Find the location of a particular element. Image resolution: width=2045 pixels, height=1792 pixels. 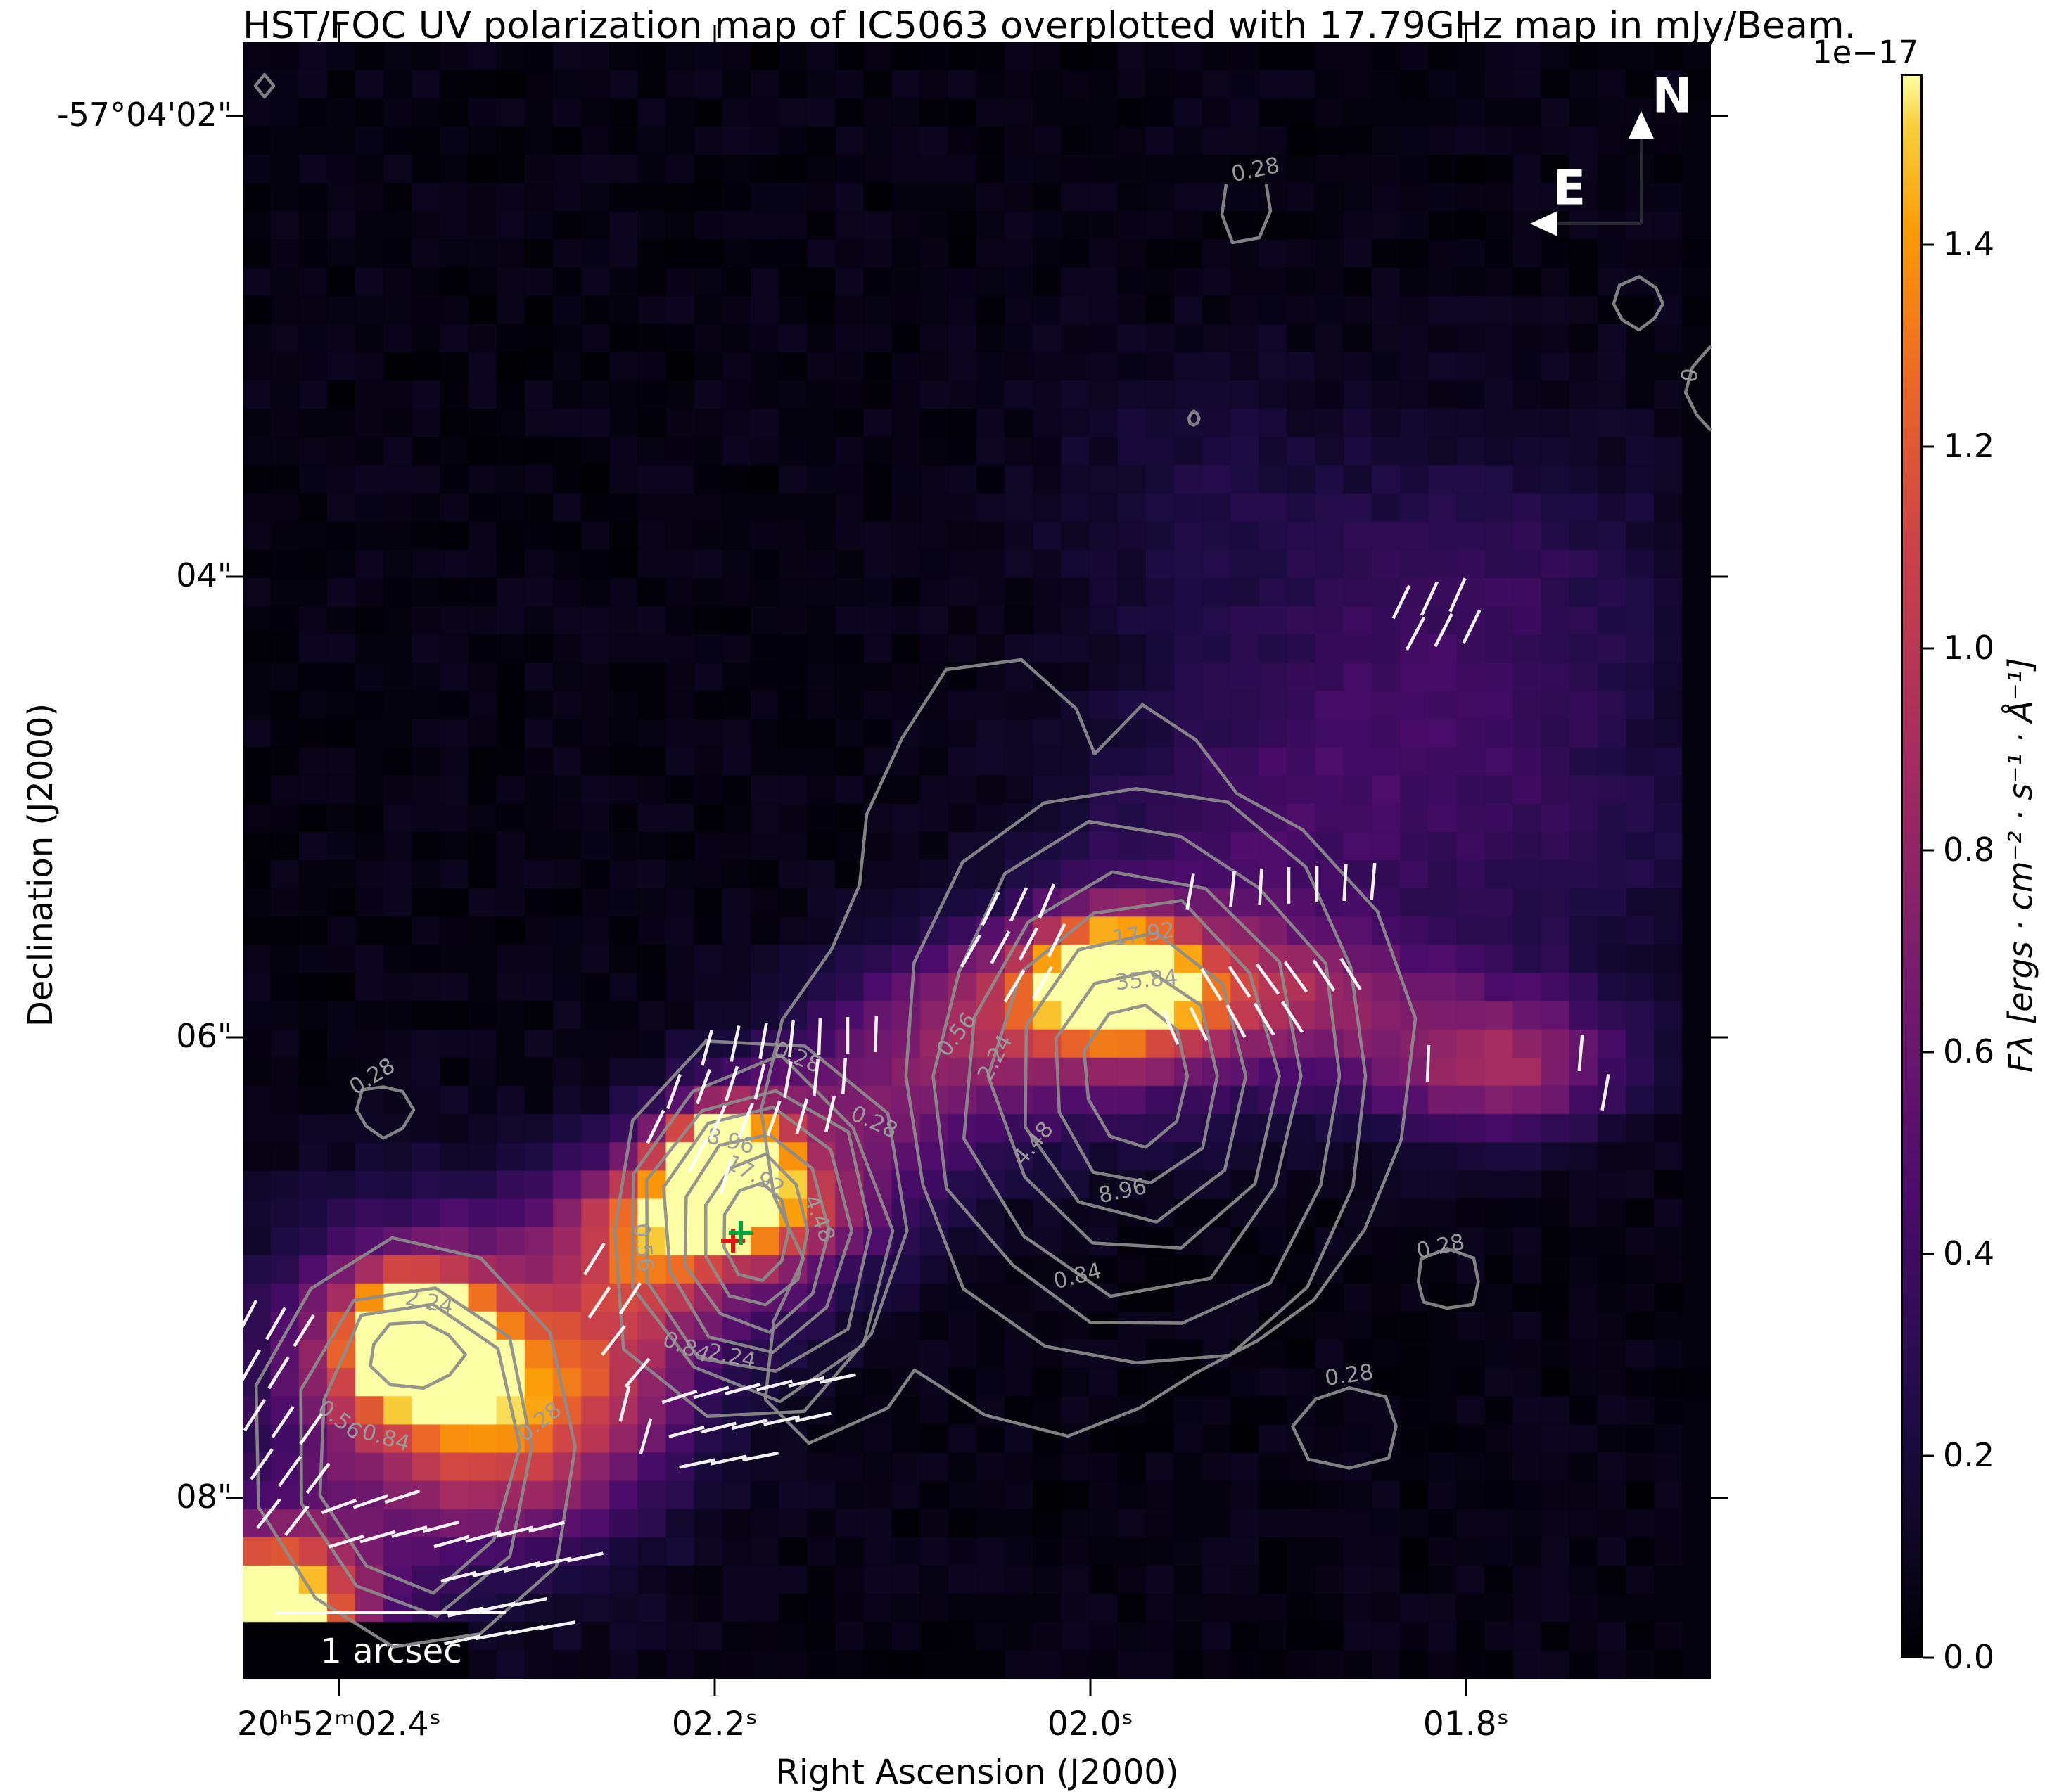

scale-bar-label: 1 arcsec is located at coordinates (391, 1652).